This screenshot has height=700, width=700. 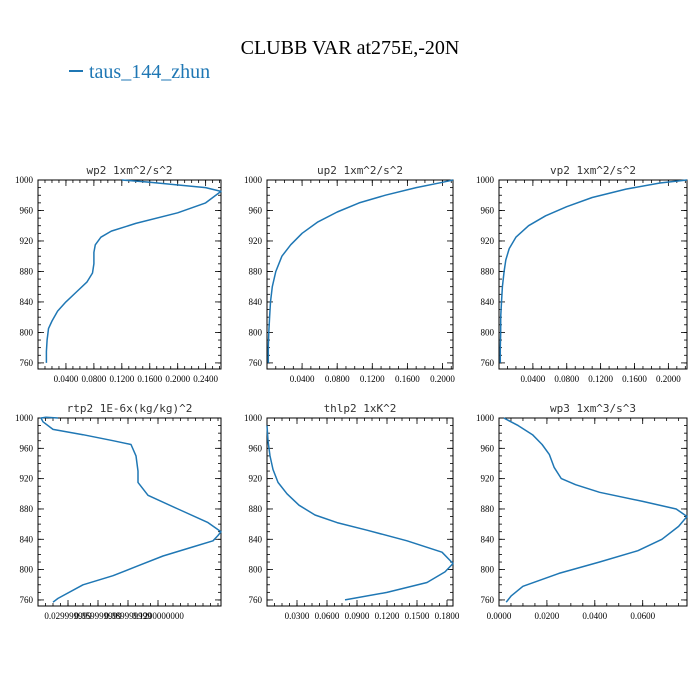 I want to click on figure-title: CLUBB VAR at275E,-20N, so click(x=350, y=48).